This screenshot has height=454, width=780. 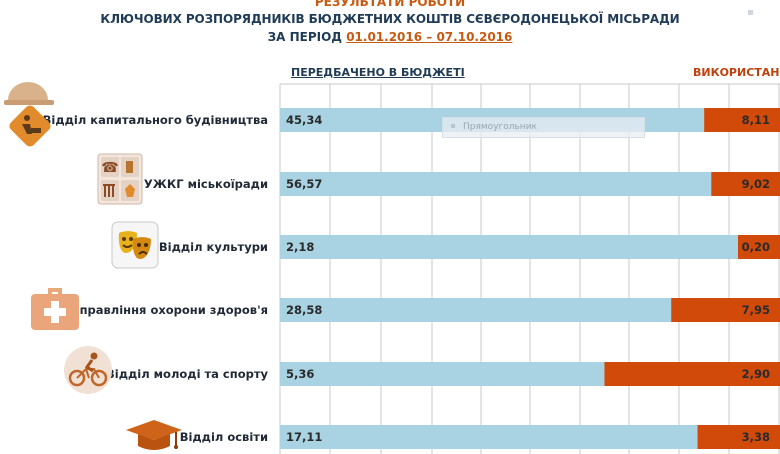 I want to click on shape-tooltip: Прямоугольник, so click(x=543, y=127).